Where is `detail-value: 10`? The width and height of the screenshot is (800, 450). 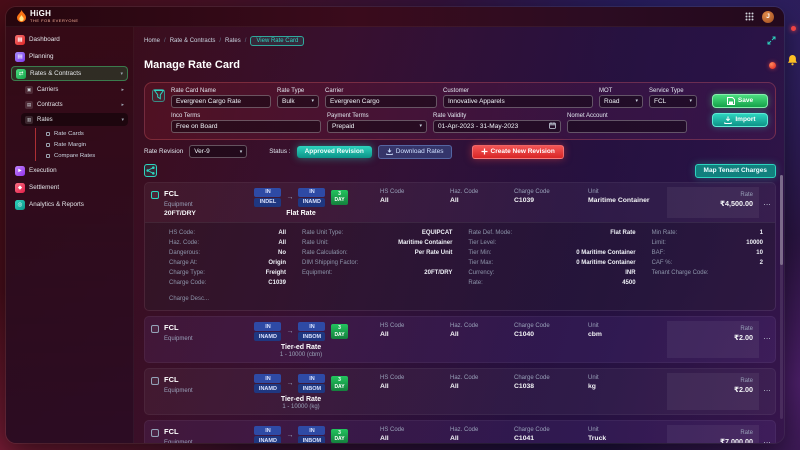
detail-value: 10 is located at coordinates (759, 253).